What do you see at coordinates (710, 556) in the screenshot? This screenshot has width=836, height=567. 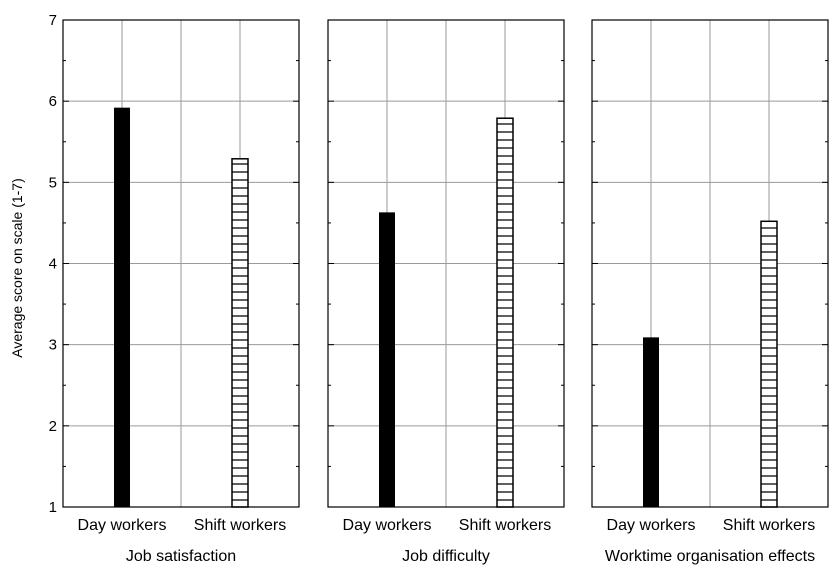 I see `panel-title: Worktime organisation effects` at bounding box center [710, 556].